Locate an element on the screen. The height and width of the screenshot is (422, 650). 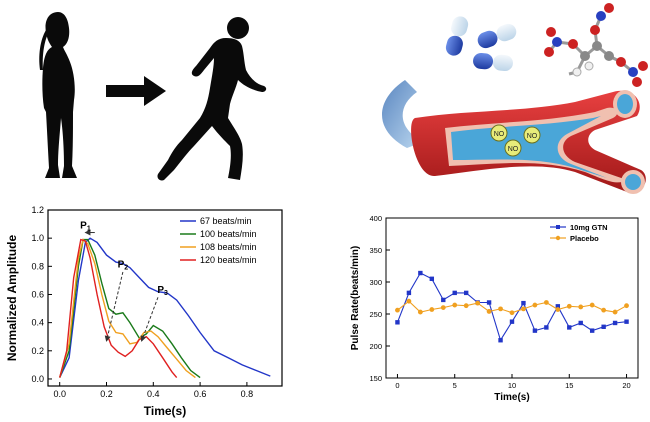
y-tick-label: 150 is located at coordinates (375, 378).